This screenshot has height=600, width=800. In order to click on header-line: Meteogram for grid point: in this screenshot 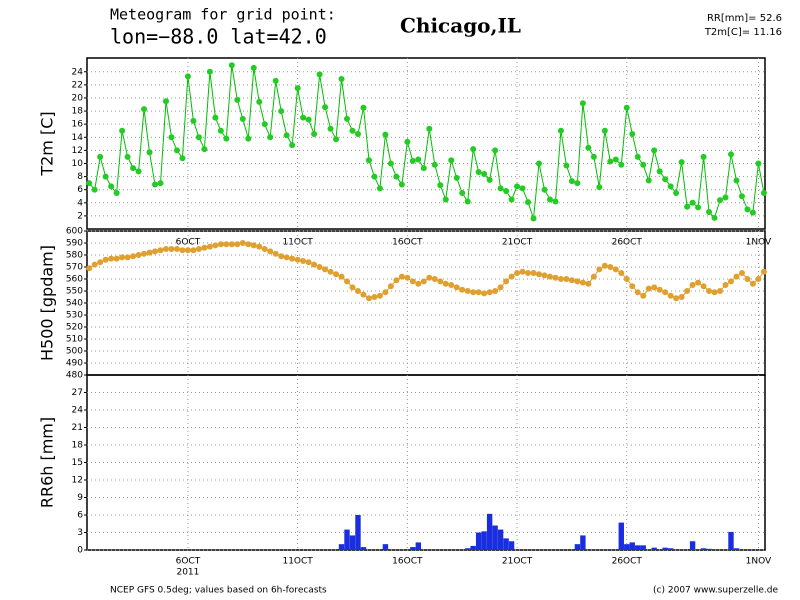, I will do `click(223, 15)`.